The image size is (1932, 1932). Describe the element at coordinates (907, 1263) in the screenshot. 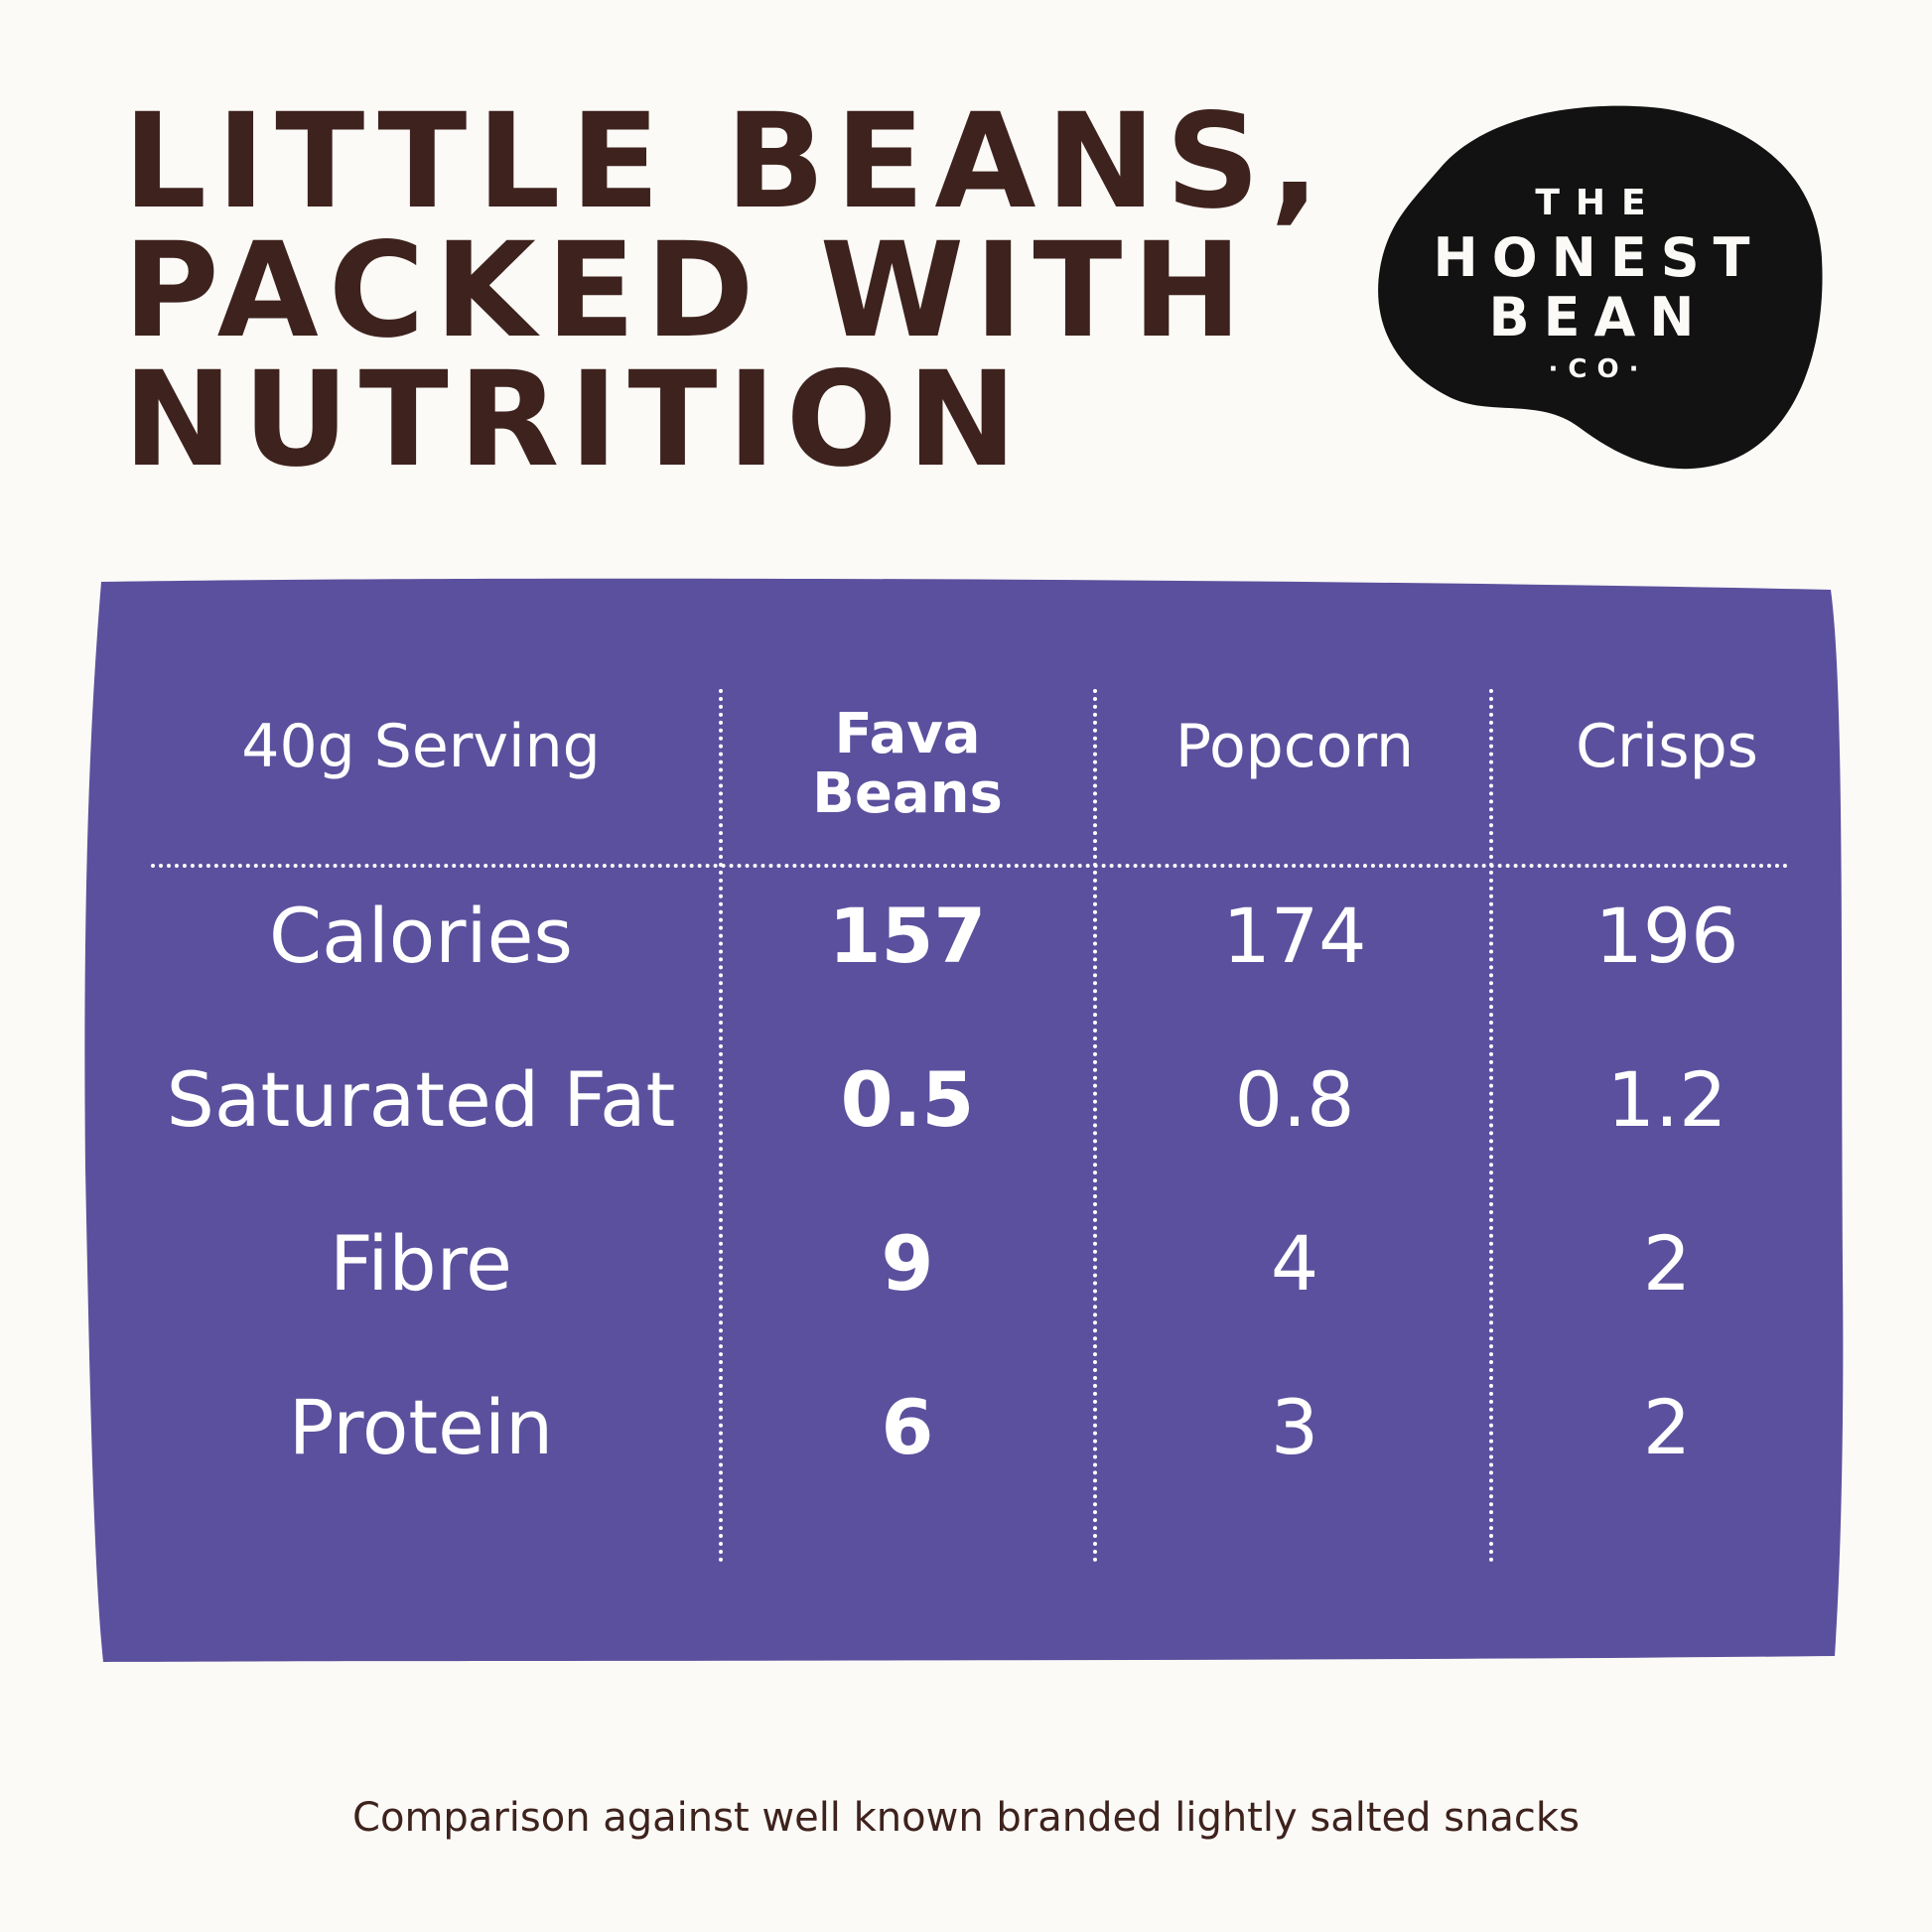

I see `fava-fibre: 9` at that location.